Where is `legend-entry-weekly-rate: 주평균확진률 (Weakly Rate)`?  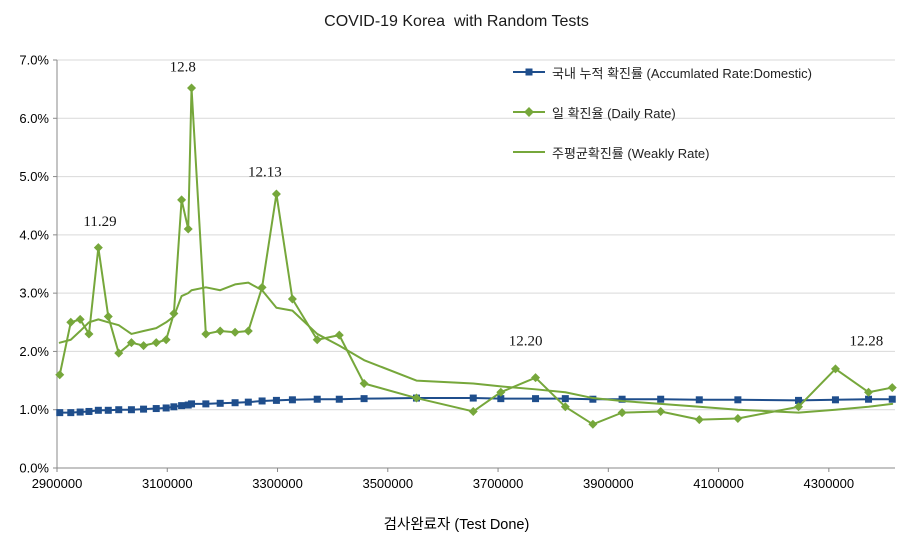
legend-entry-weekly-rate: 주평균확진률 (Weakly Rate) is located at coordinates (662, 152).